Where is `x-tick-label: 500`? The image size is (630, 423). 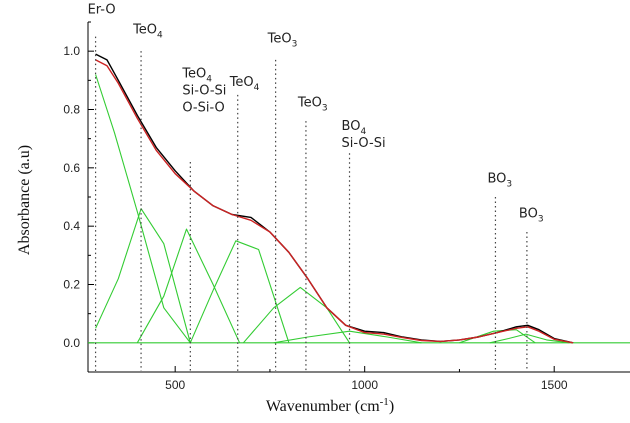
x-tick-label: 500 is located at coordinates (175, 385).